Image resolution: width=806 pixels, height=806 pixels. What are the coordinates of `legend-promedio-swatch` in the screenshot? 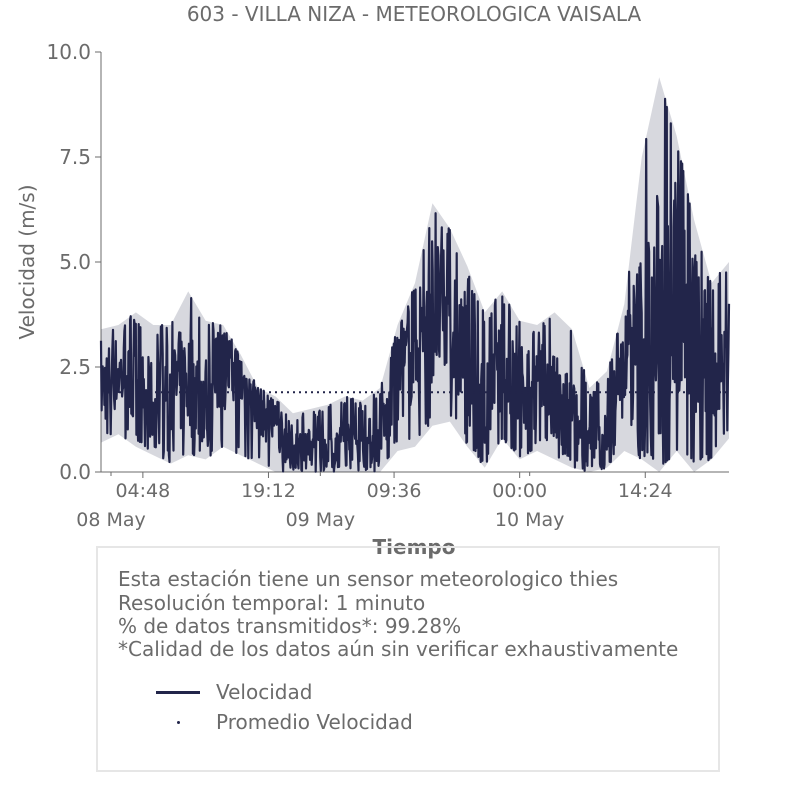 It's located at (178, 722).